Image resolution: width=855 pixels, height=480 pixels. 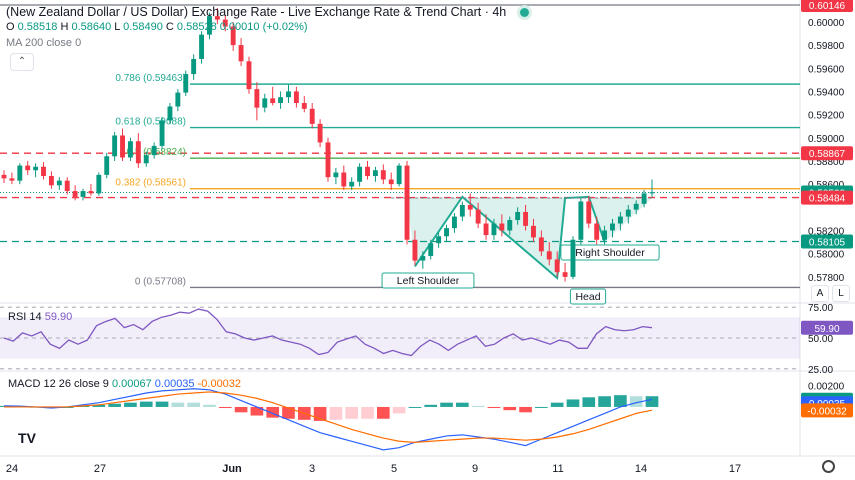 What do you see at coordinates (588, 296) in the screenshot?
I see `head-label-box` at bounding box center [588, 296].